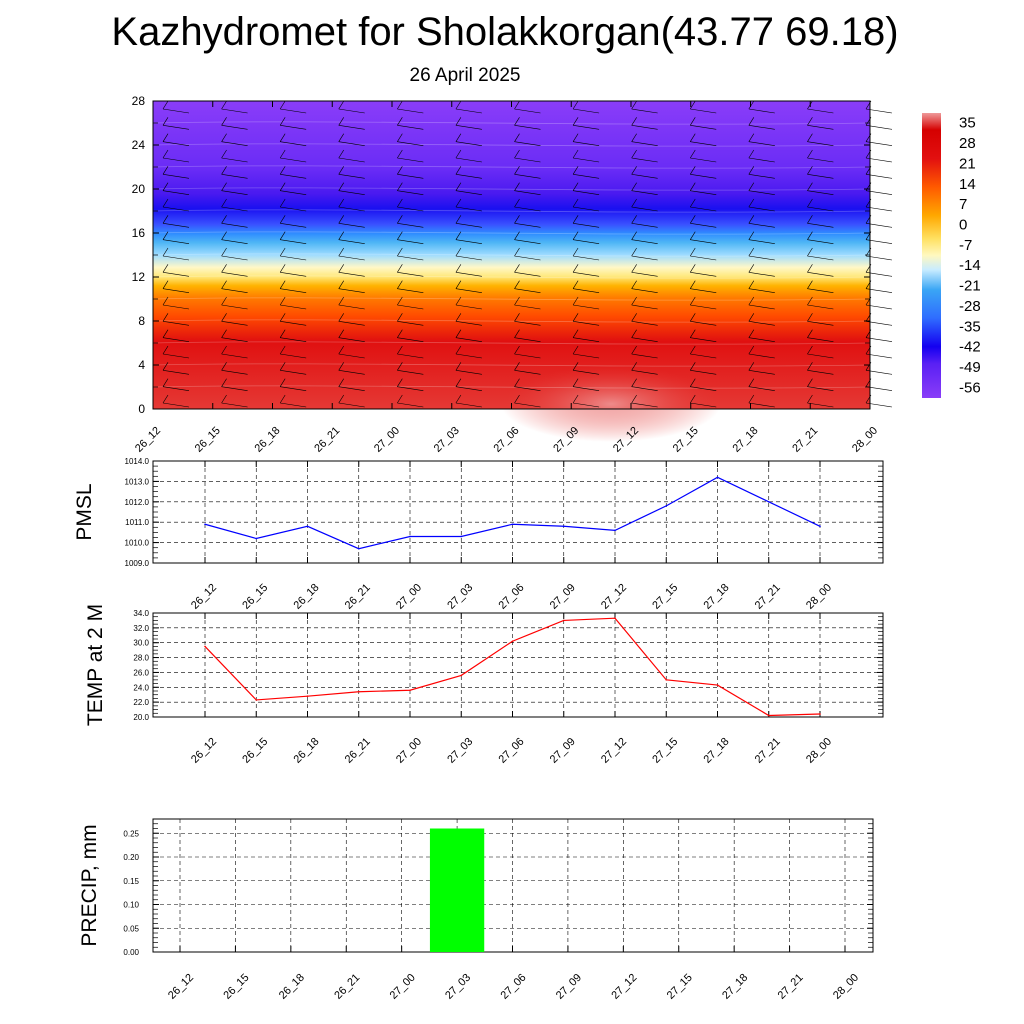 Image resolution: width=1024 pixels, height=1024 pixels. What do you see at coordinates (139, 189) in the screenshot?
I see `y-tick-label: 20` at bounding box center [139, 189].